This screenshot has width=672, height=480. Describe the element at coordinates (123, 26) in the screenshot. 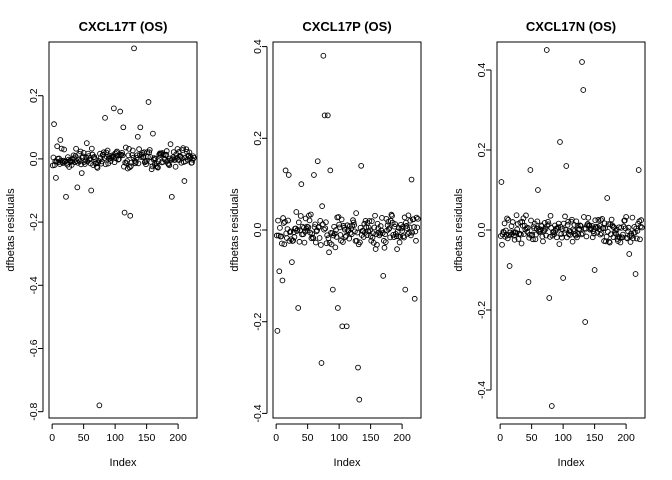

I see `chart-title: CXCL17T (OS)` at that location.